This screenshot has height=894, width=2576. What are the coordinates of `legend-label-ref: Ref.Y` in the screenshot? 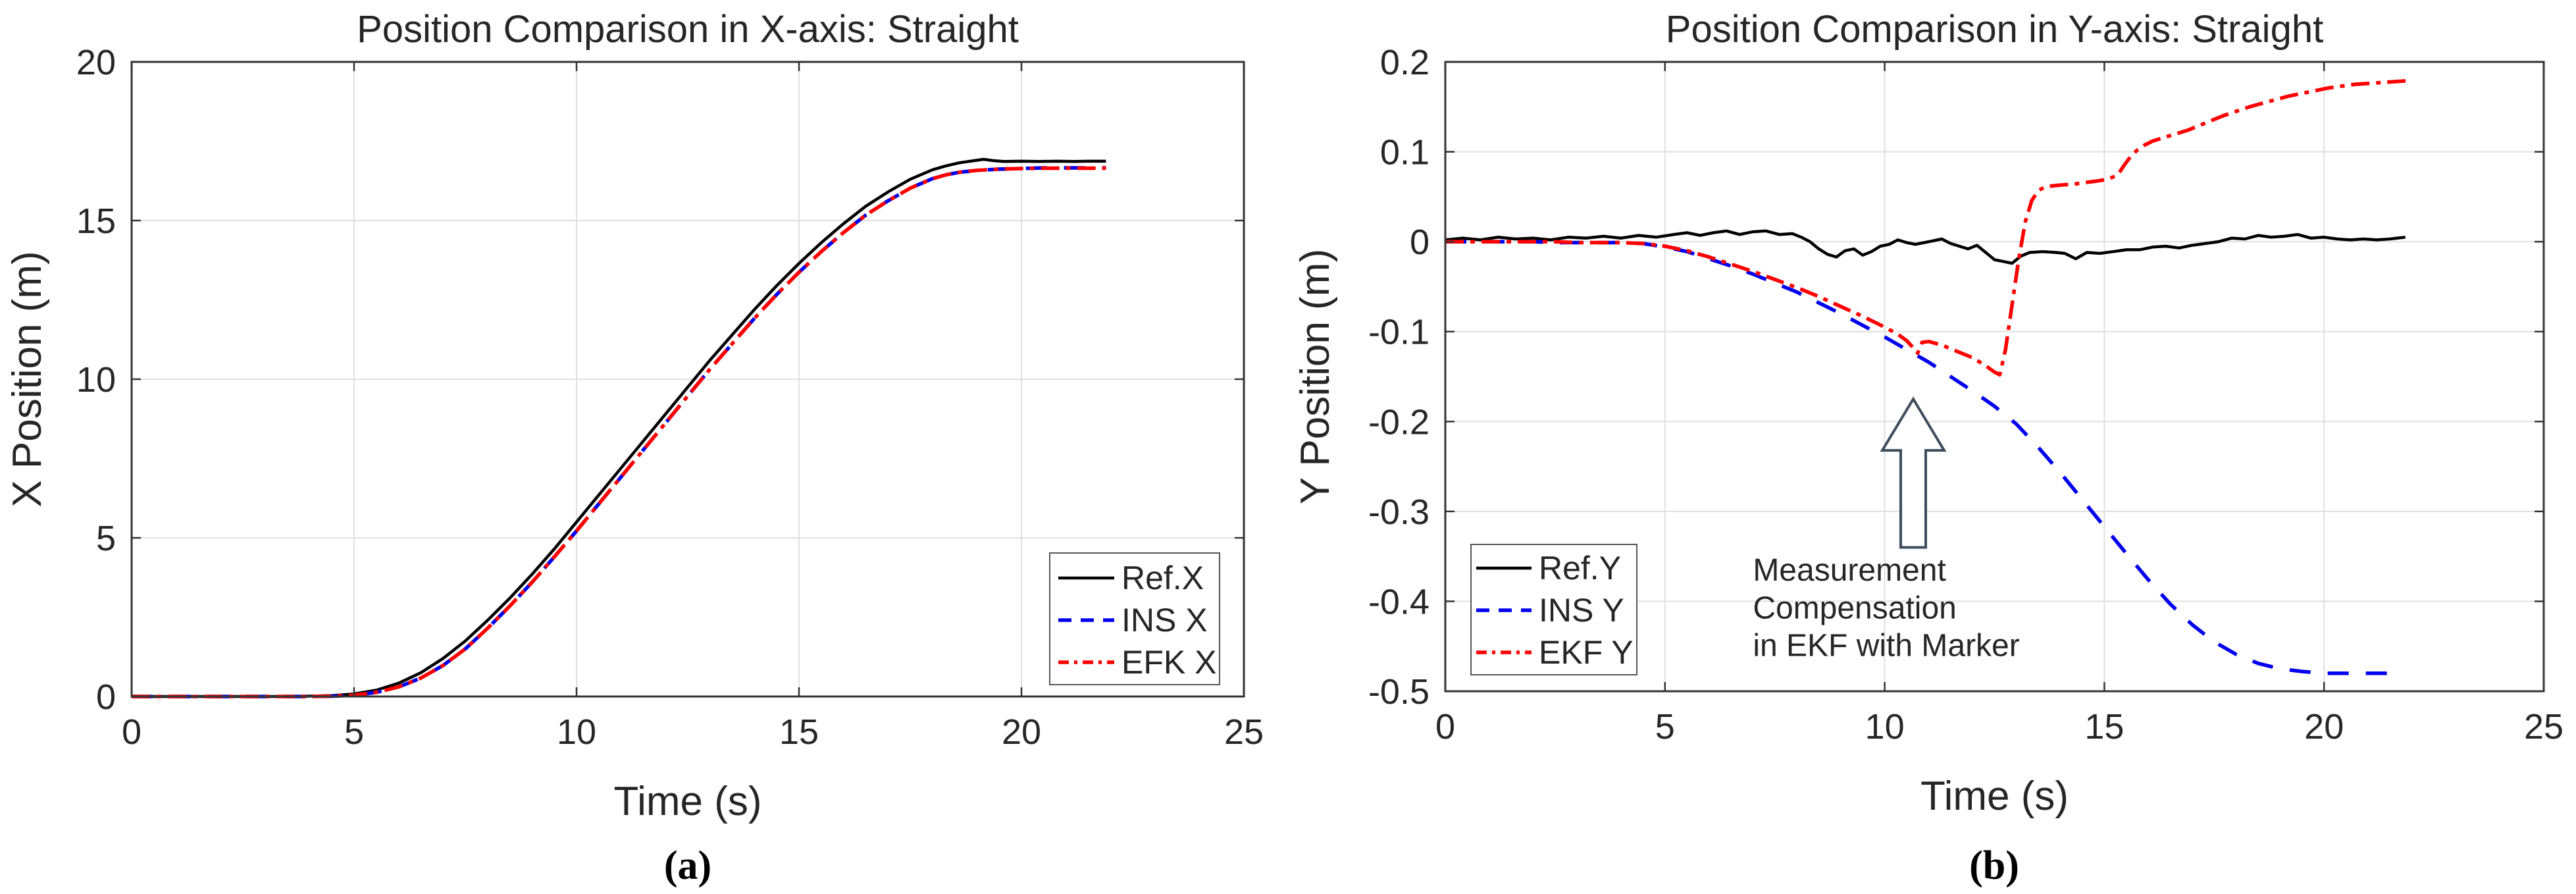 It's located at (1580, 568).